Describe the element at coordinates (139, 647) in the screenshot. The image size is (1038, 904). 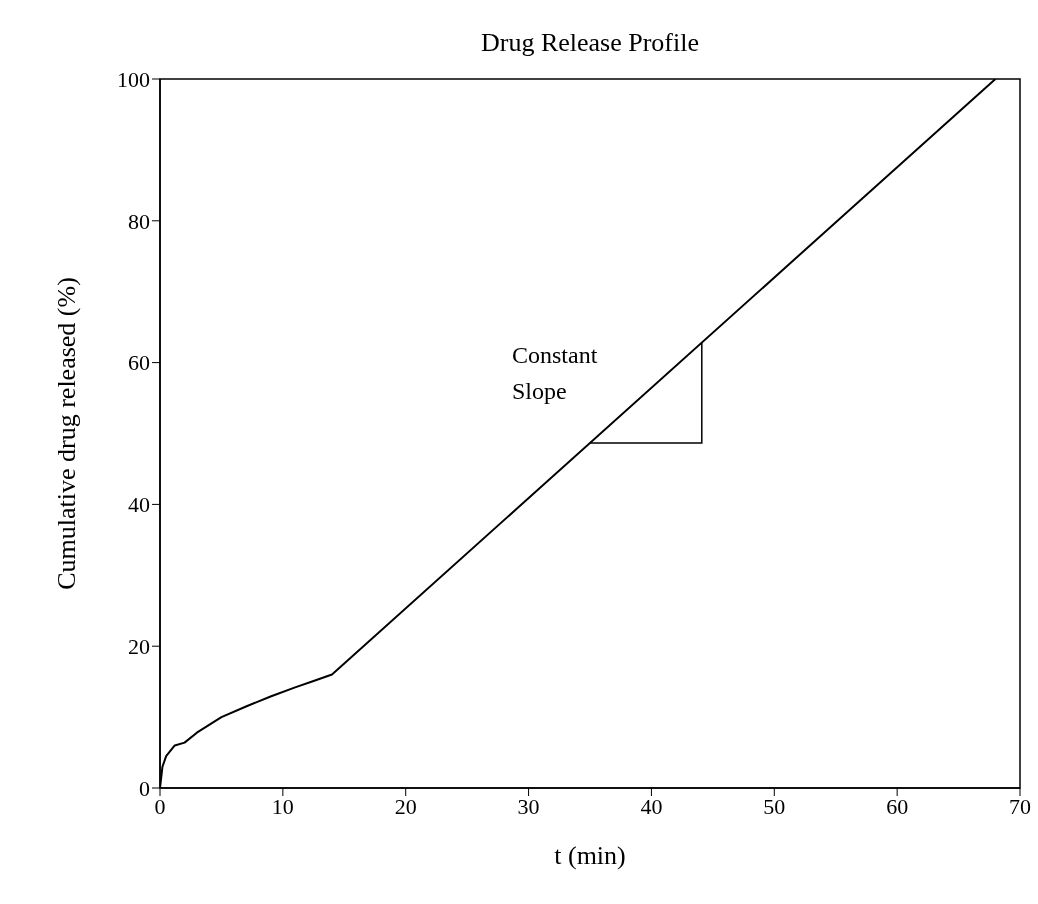
I see `y-tick-label: 20` at that location.